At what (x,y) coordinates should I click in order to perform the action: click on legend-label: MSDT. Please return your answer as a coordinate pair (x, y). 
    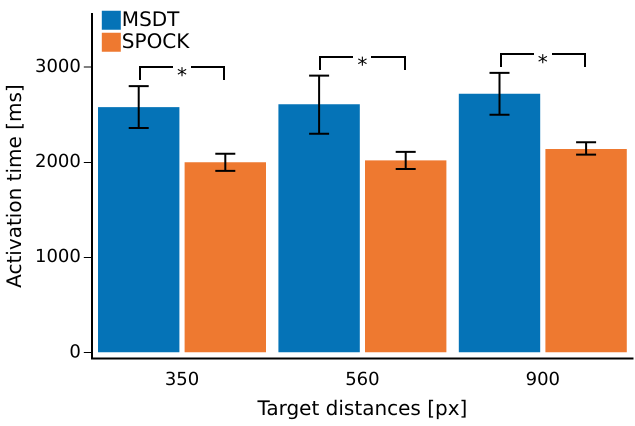
    Looking at the image, I should click on (151, 19).